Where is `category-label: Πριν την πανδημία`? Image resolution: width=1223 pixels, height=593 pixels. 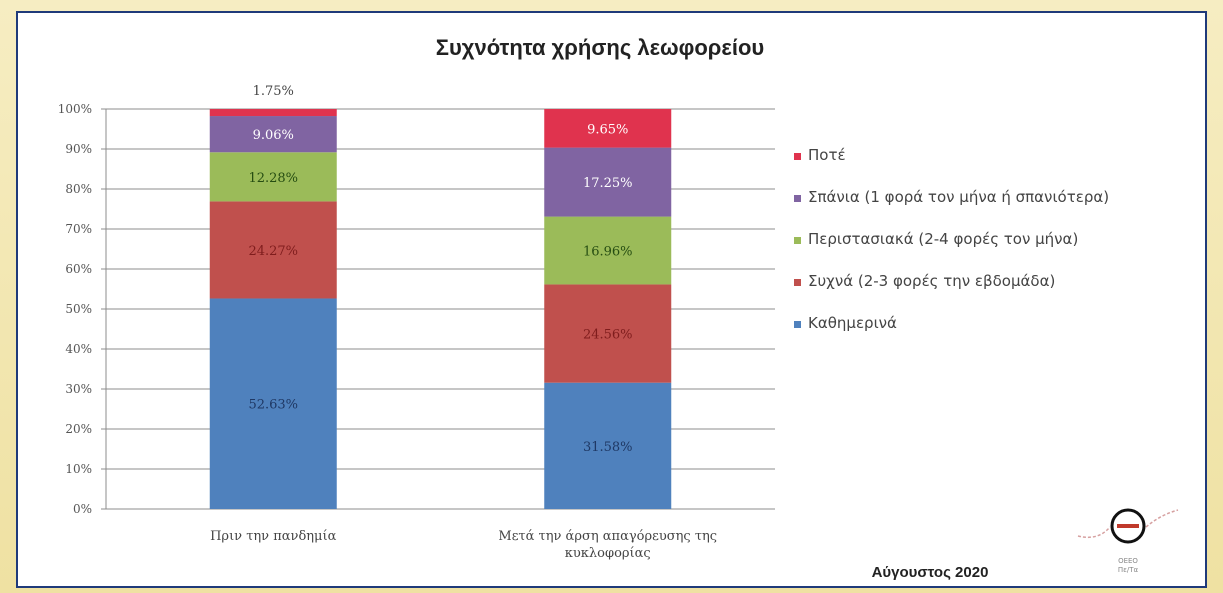
category-label: Πριν την πανδημία is located at coordinates (273, 536).